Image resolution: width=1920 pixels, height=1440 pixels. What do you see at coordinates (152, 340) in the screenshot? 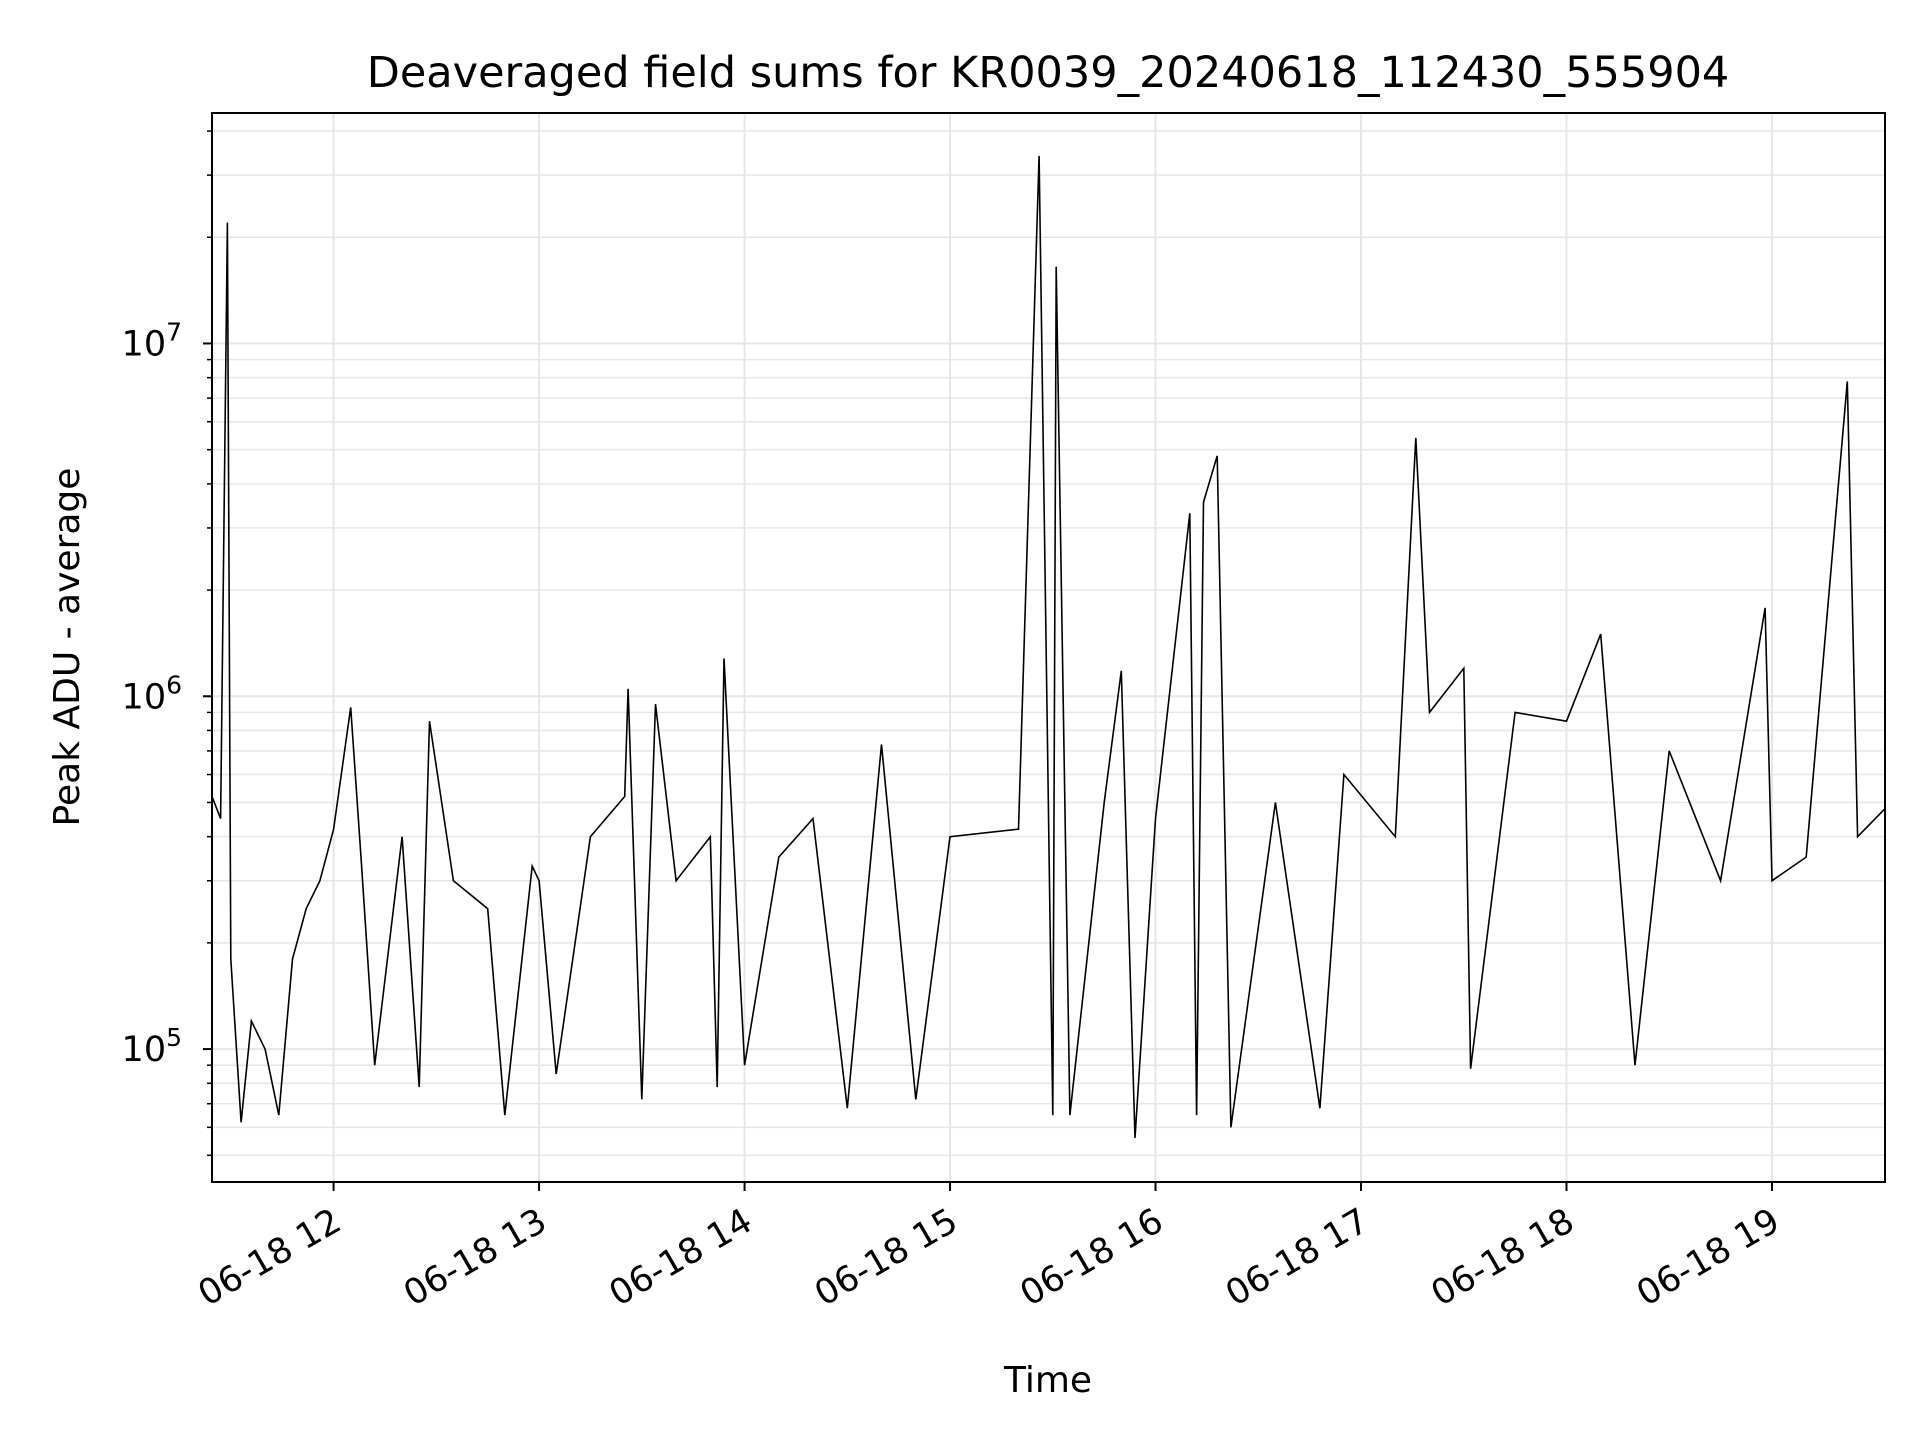
I see `y-tick-label: 10⁷` at bounding box center [152, 340].